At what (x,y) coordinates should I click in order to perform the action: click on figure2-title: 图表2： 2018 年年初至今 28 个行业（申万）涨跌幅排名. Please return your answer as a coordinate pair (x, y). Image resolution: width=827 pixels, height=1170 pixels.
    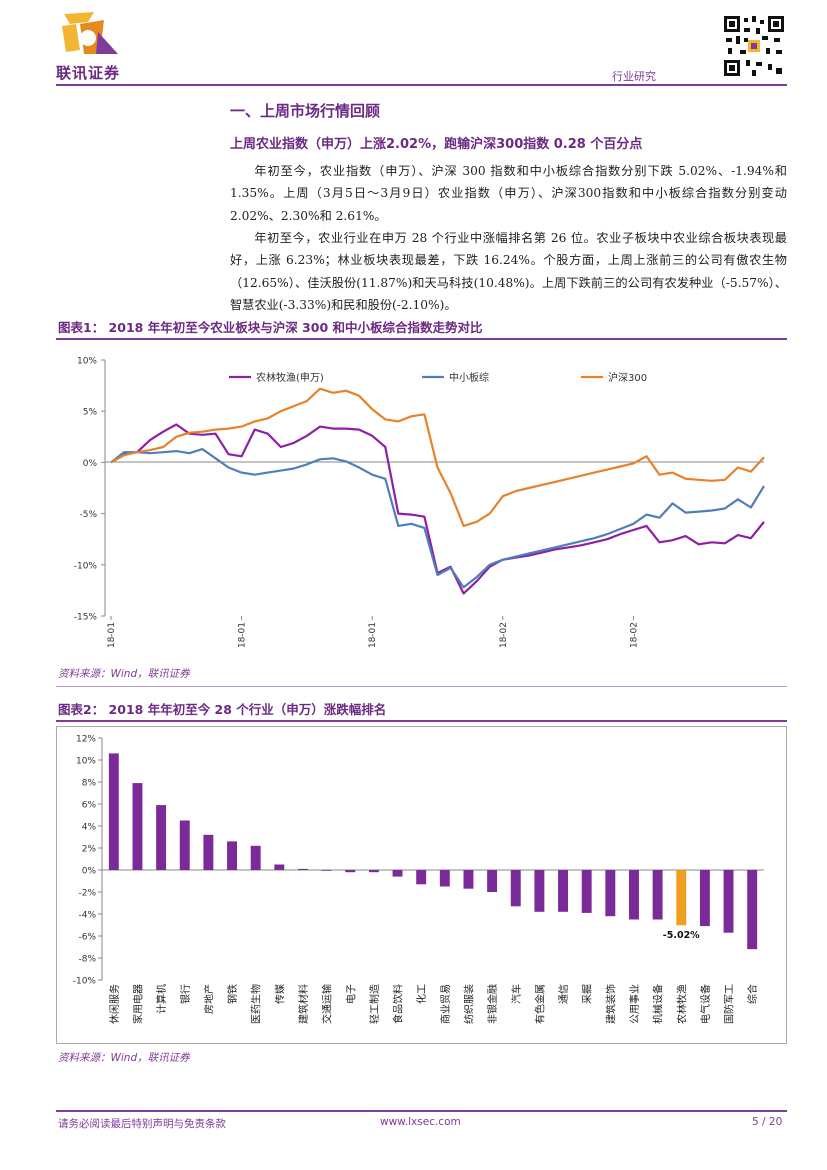
    Looking at the image, I should click on (222, 709).